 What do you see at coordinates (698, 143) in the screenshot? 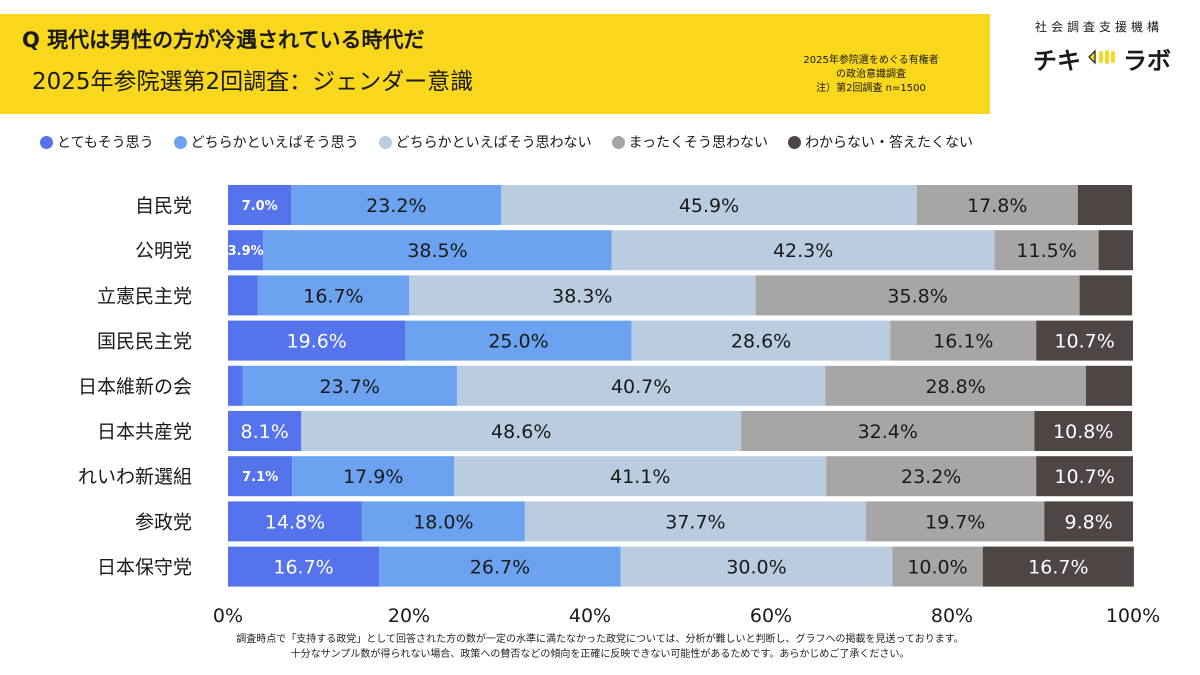
I see `legend-label: まったくそう思わない` at bounding box center [698, 143].